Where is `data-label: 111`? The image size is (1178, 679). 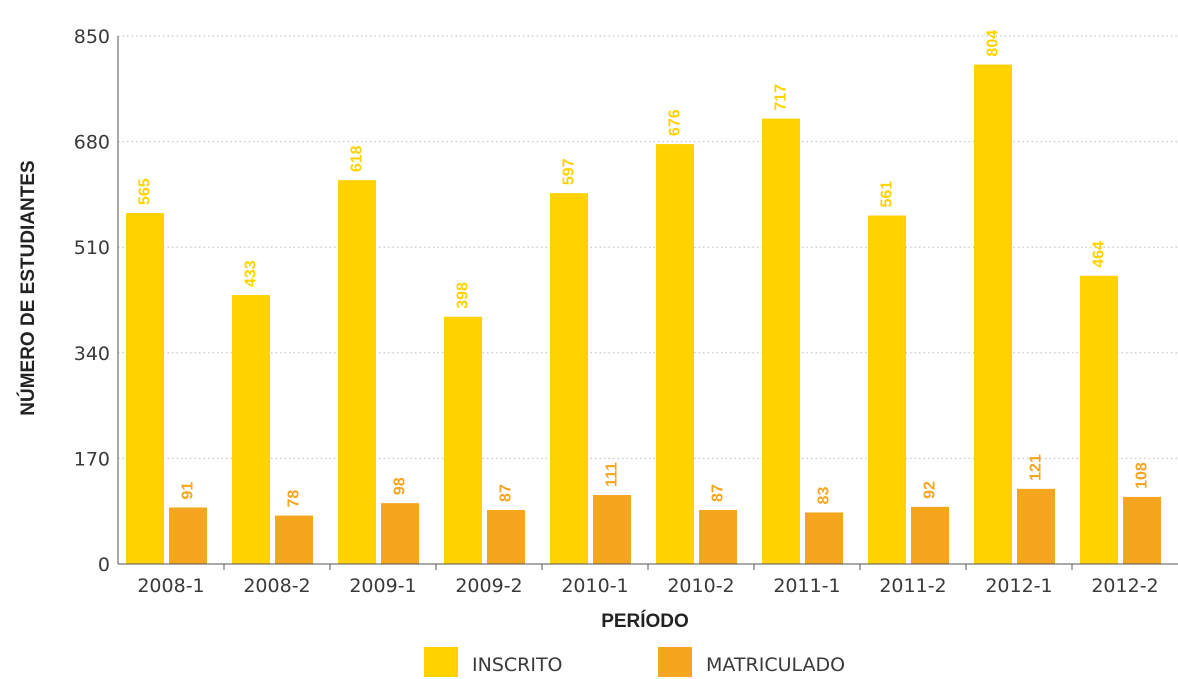 data-label: 111 is located at coordinates (612, 474).